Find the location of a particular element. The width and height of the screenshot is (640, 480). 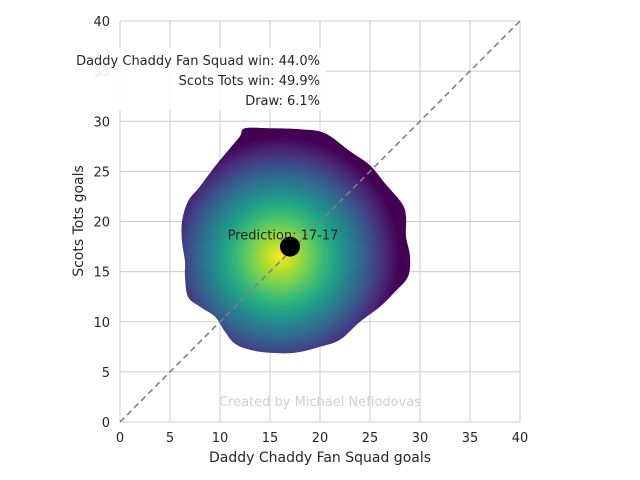

prediction-point is located at coordinates (290, 246).